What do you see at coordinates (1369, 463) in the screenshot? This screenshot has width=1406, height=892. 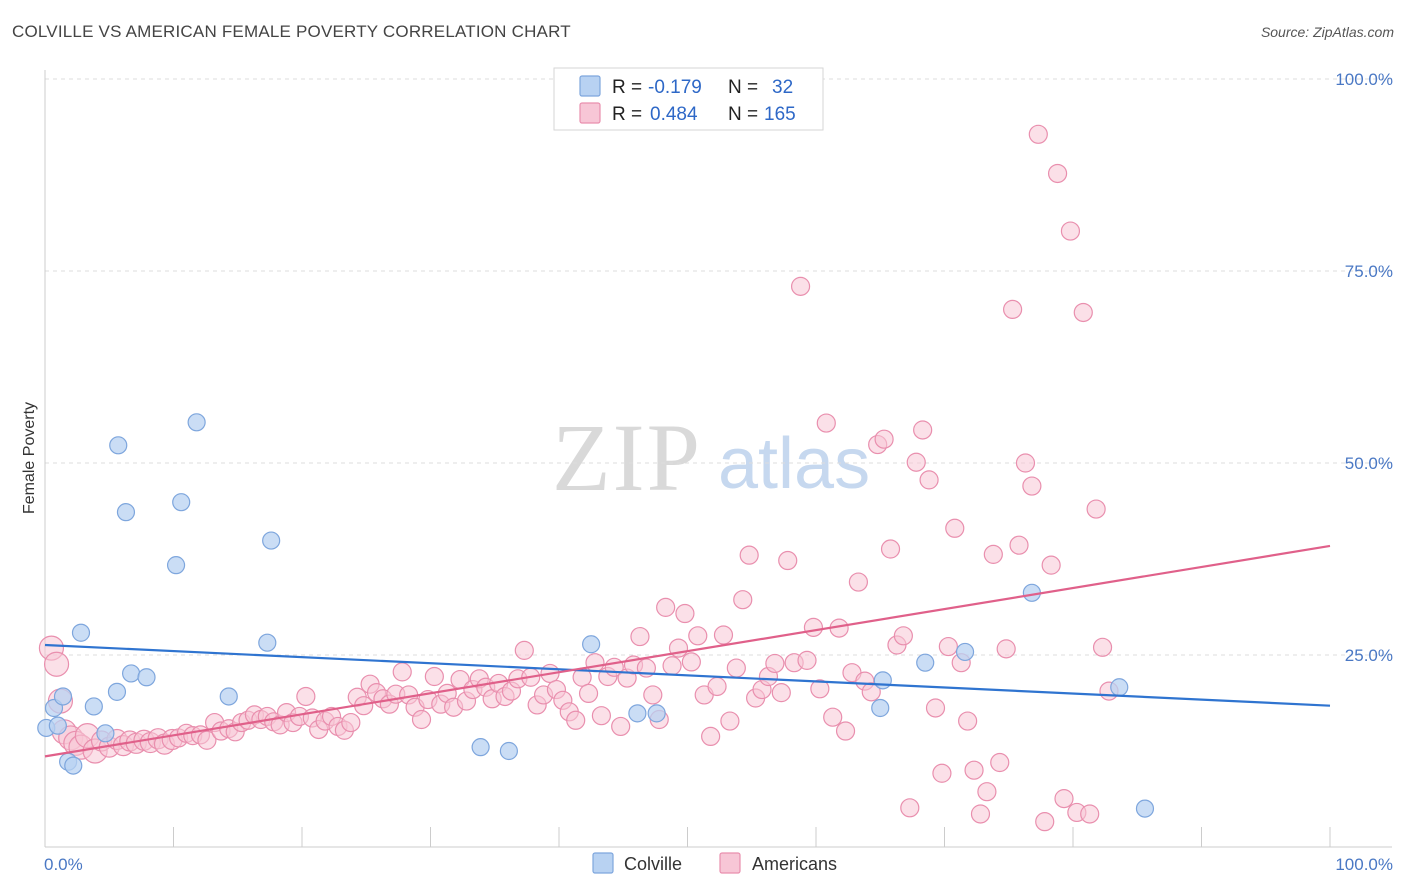 I see `y-tick-label: 50.0%` at bounding box center [1369, 463].